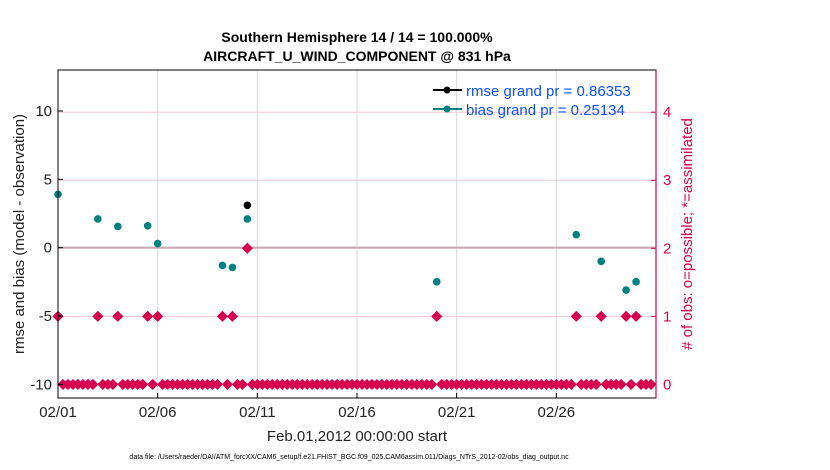 The height and width of the screenshot is (470, 830). What do you see at coordinates (19, 234) in the screenshot?
I see `y-axis-label: rmse and bias (model - observation)` at bounding box center [19, 234].